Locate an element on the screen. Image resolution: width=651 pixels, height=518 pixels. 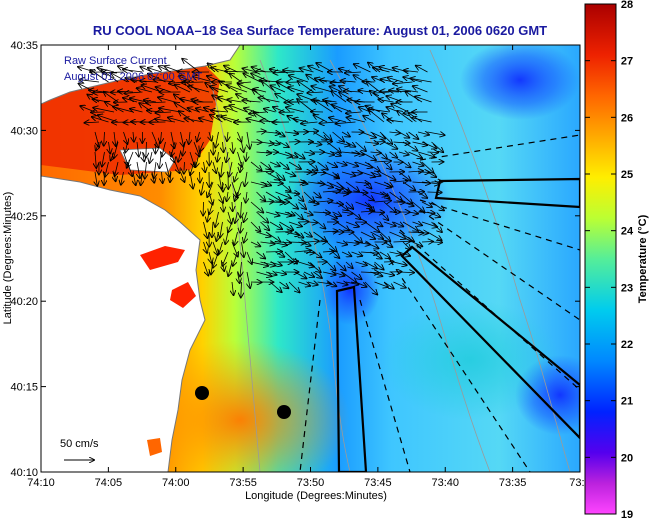
x-tick-label: 73:55 is located at coordinates (243, 483).